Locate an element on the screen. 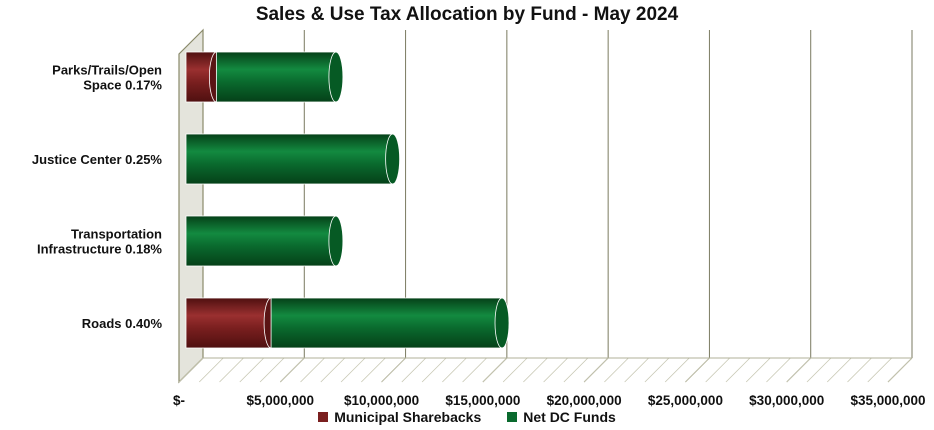 The width and height of the screenshot is (934, 430). x-tick-label-1: $5,000,000 is located at coordinates (280, 400).